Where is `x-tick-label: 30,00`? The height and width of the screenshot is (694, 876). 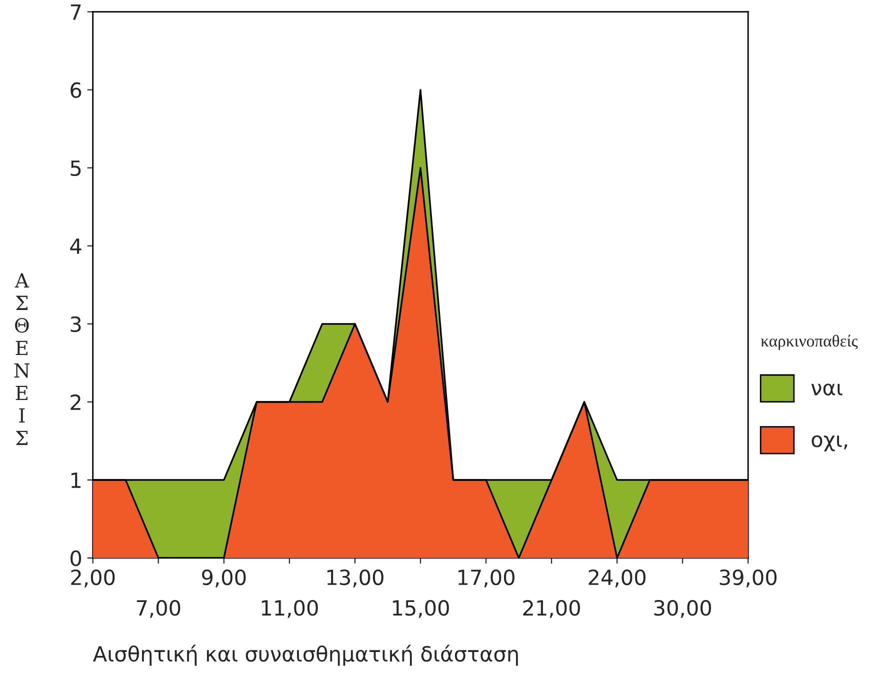 x-tick-label: 30,00 is located at coordinates (683, 609).